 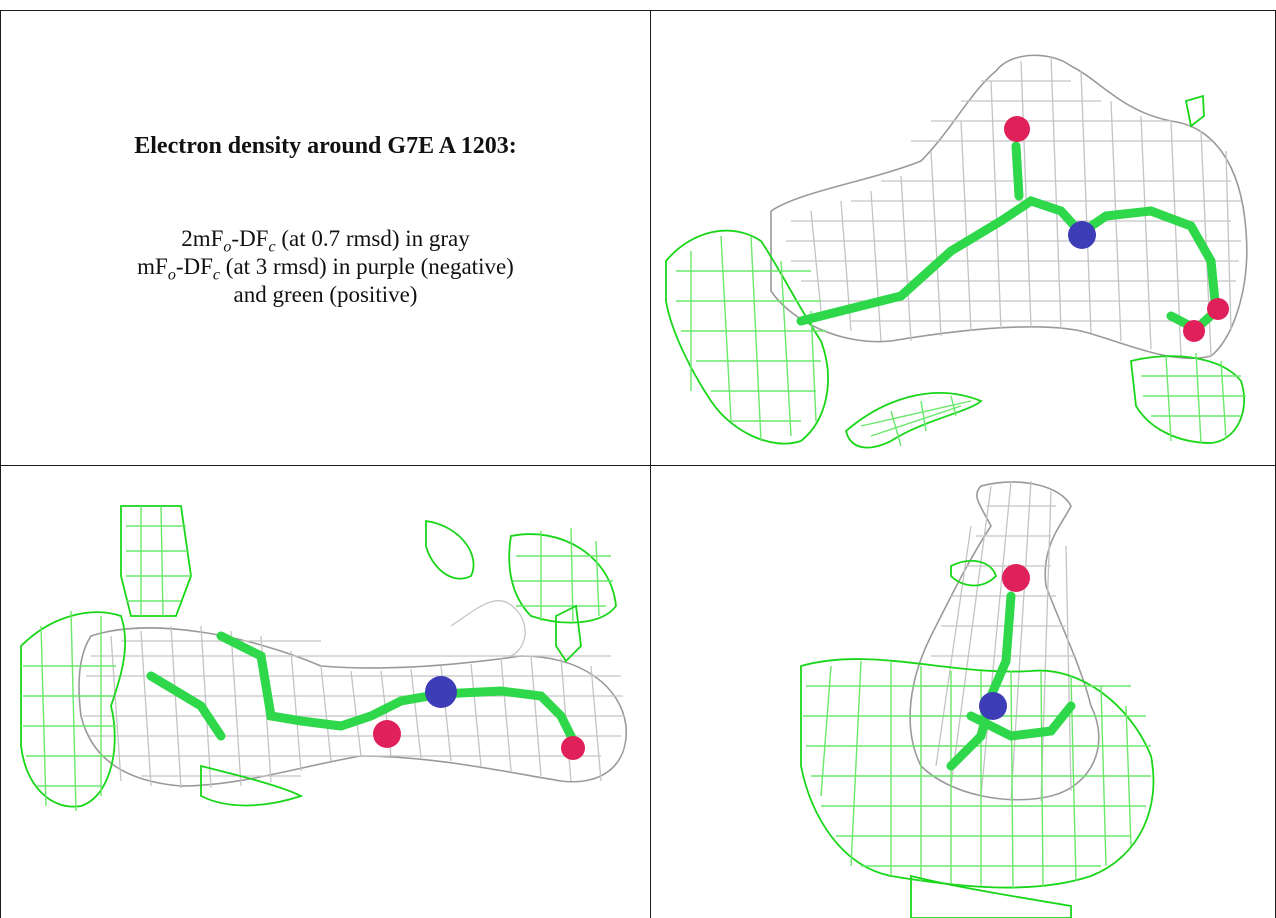 I want to click on green-mesh, so click(x=977, y=738).